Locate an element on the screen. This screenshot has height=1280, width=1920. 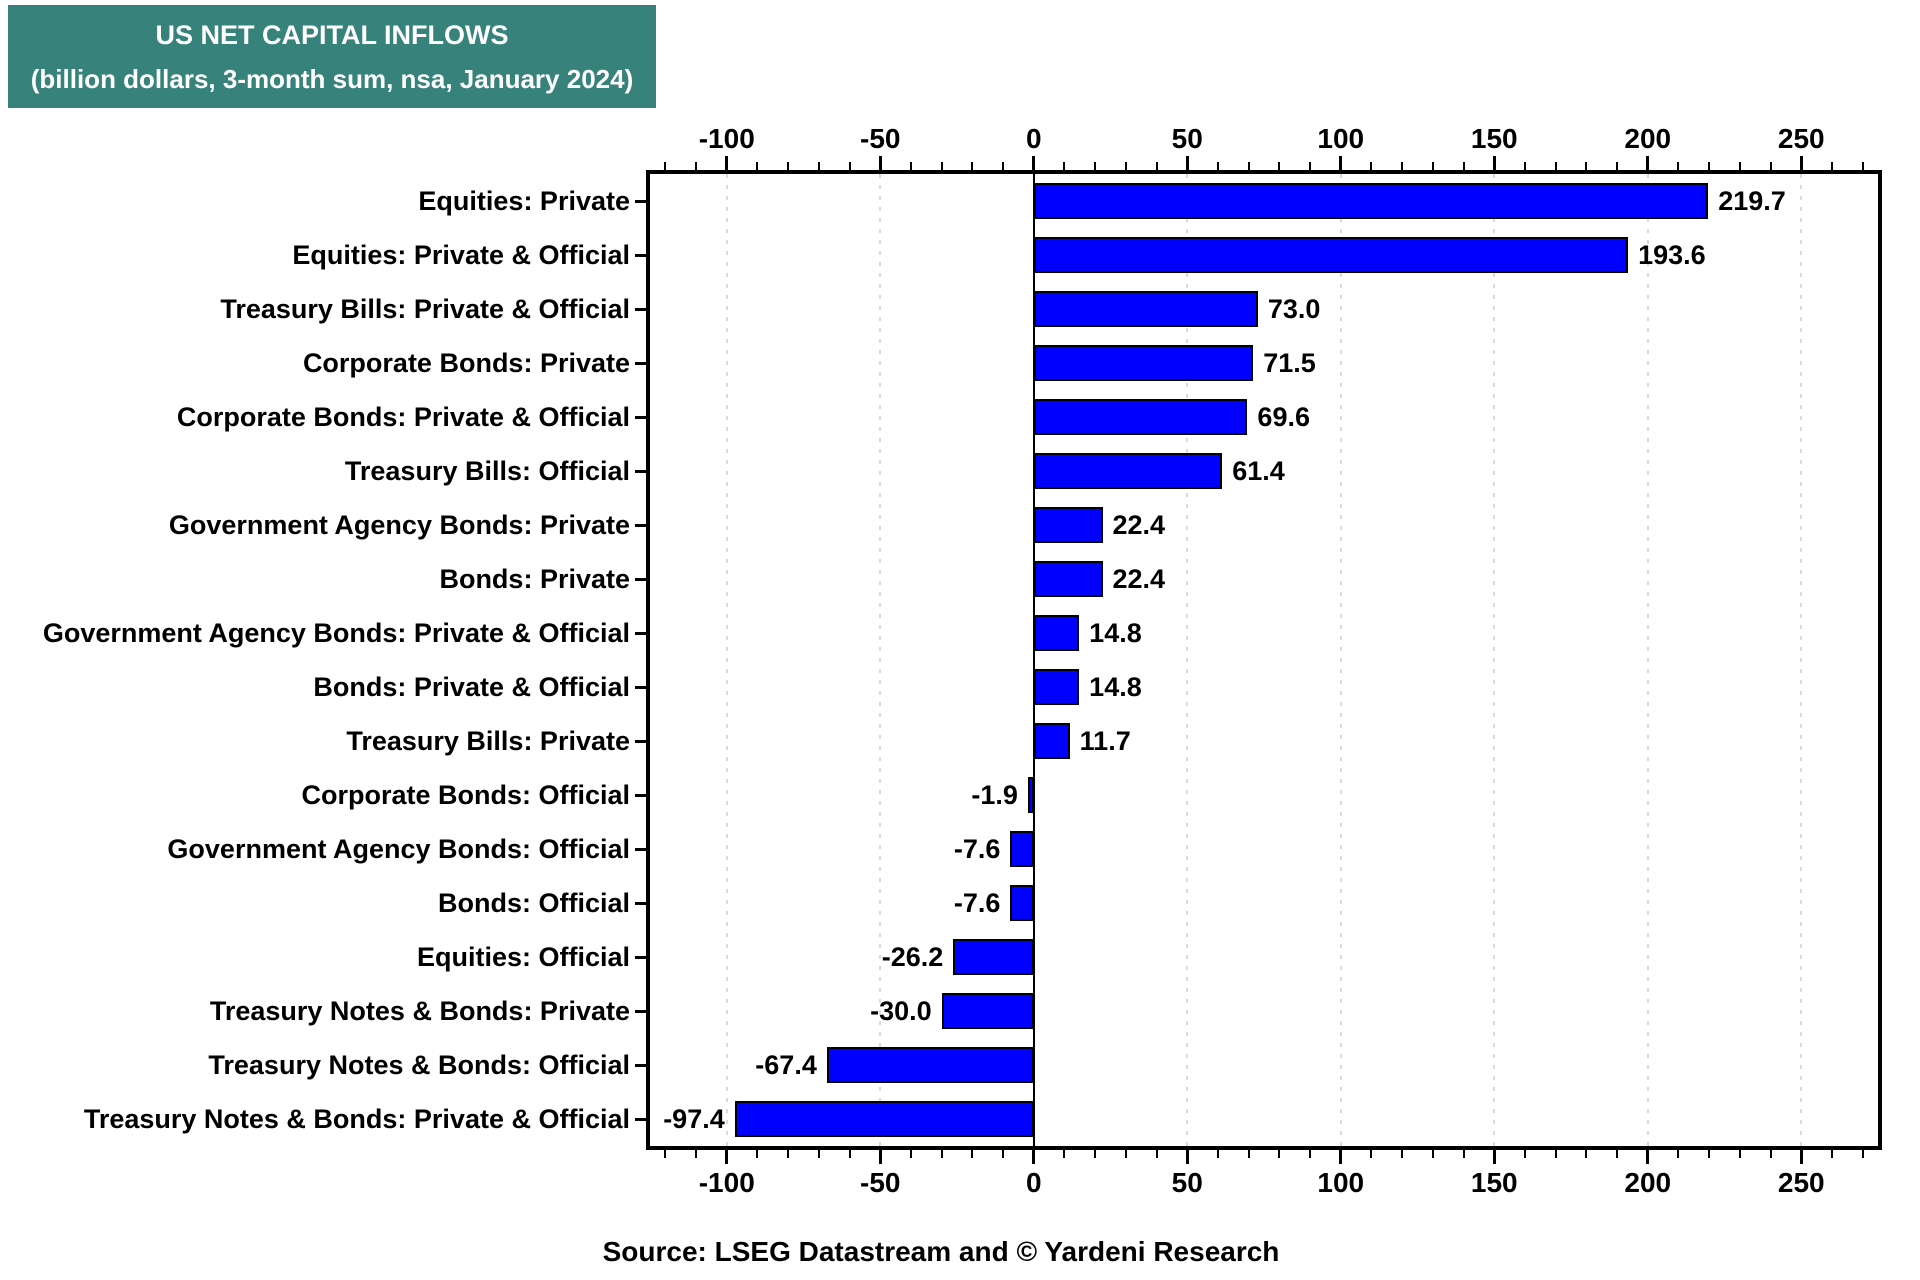
value-label: -67.4 is located at coordinates (786, 1065).